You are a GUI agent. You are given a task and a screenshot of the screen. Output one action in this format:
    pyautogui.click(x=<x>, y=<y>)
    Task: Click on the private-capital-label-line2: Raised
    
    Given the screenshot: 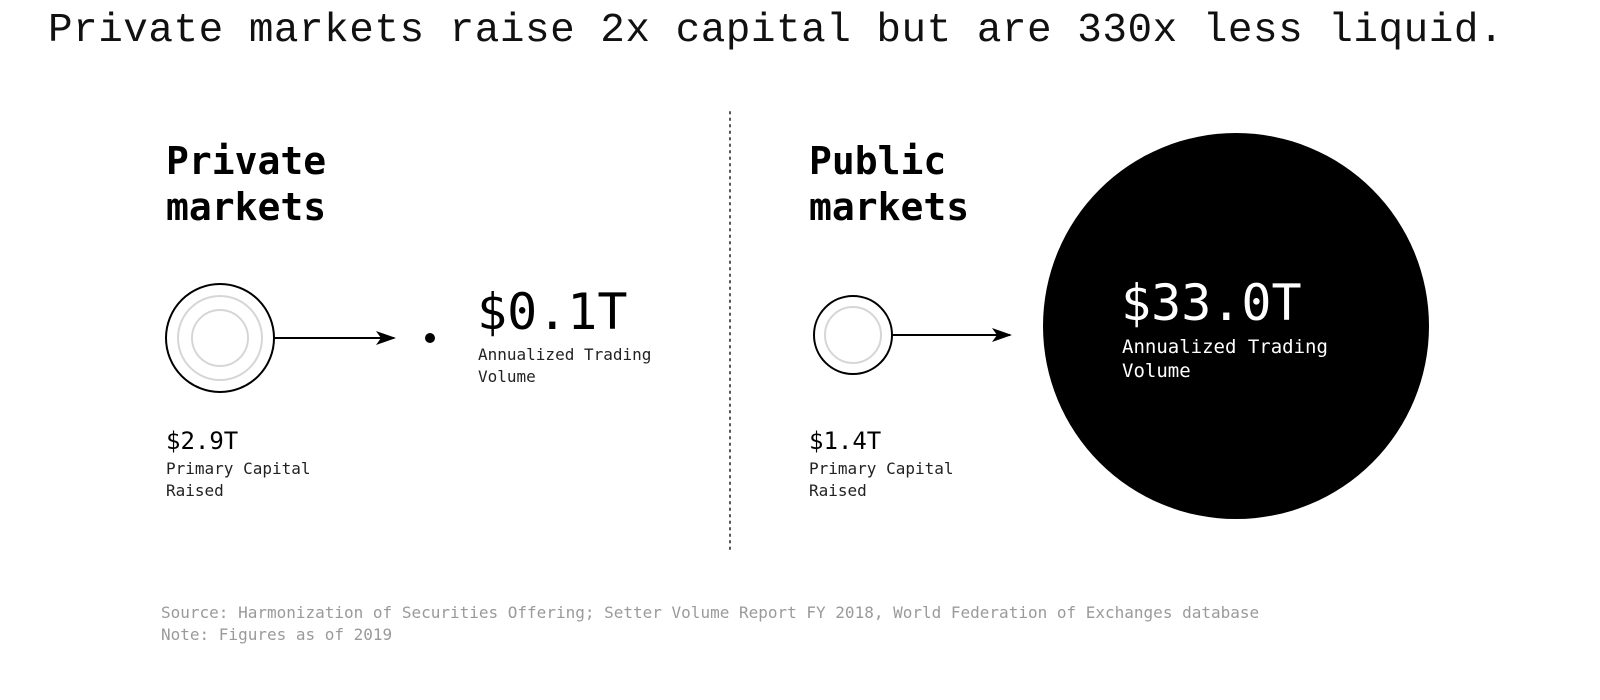 What is the action you would take?
    pyautogui.click(x=195, y=490)
    